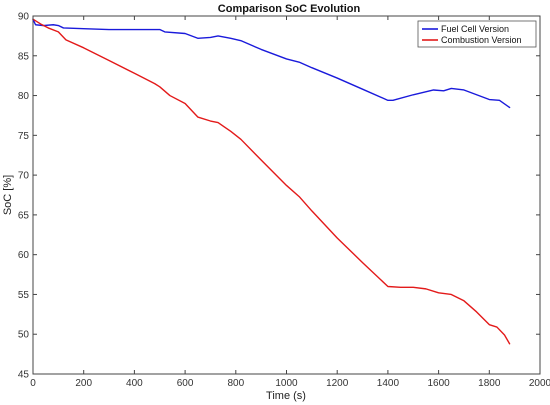  Describe the element at coordinates (83, 383) in the screenshot. I see `x-tick-label: 200` at that location.